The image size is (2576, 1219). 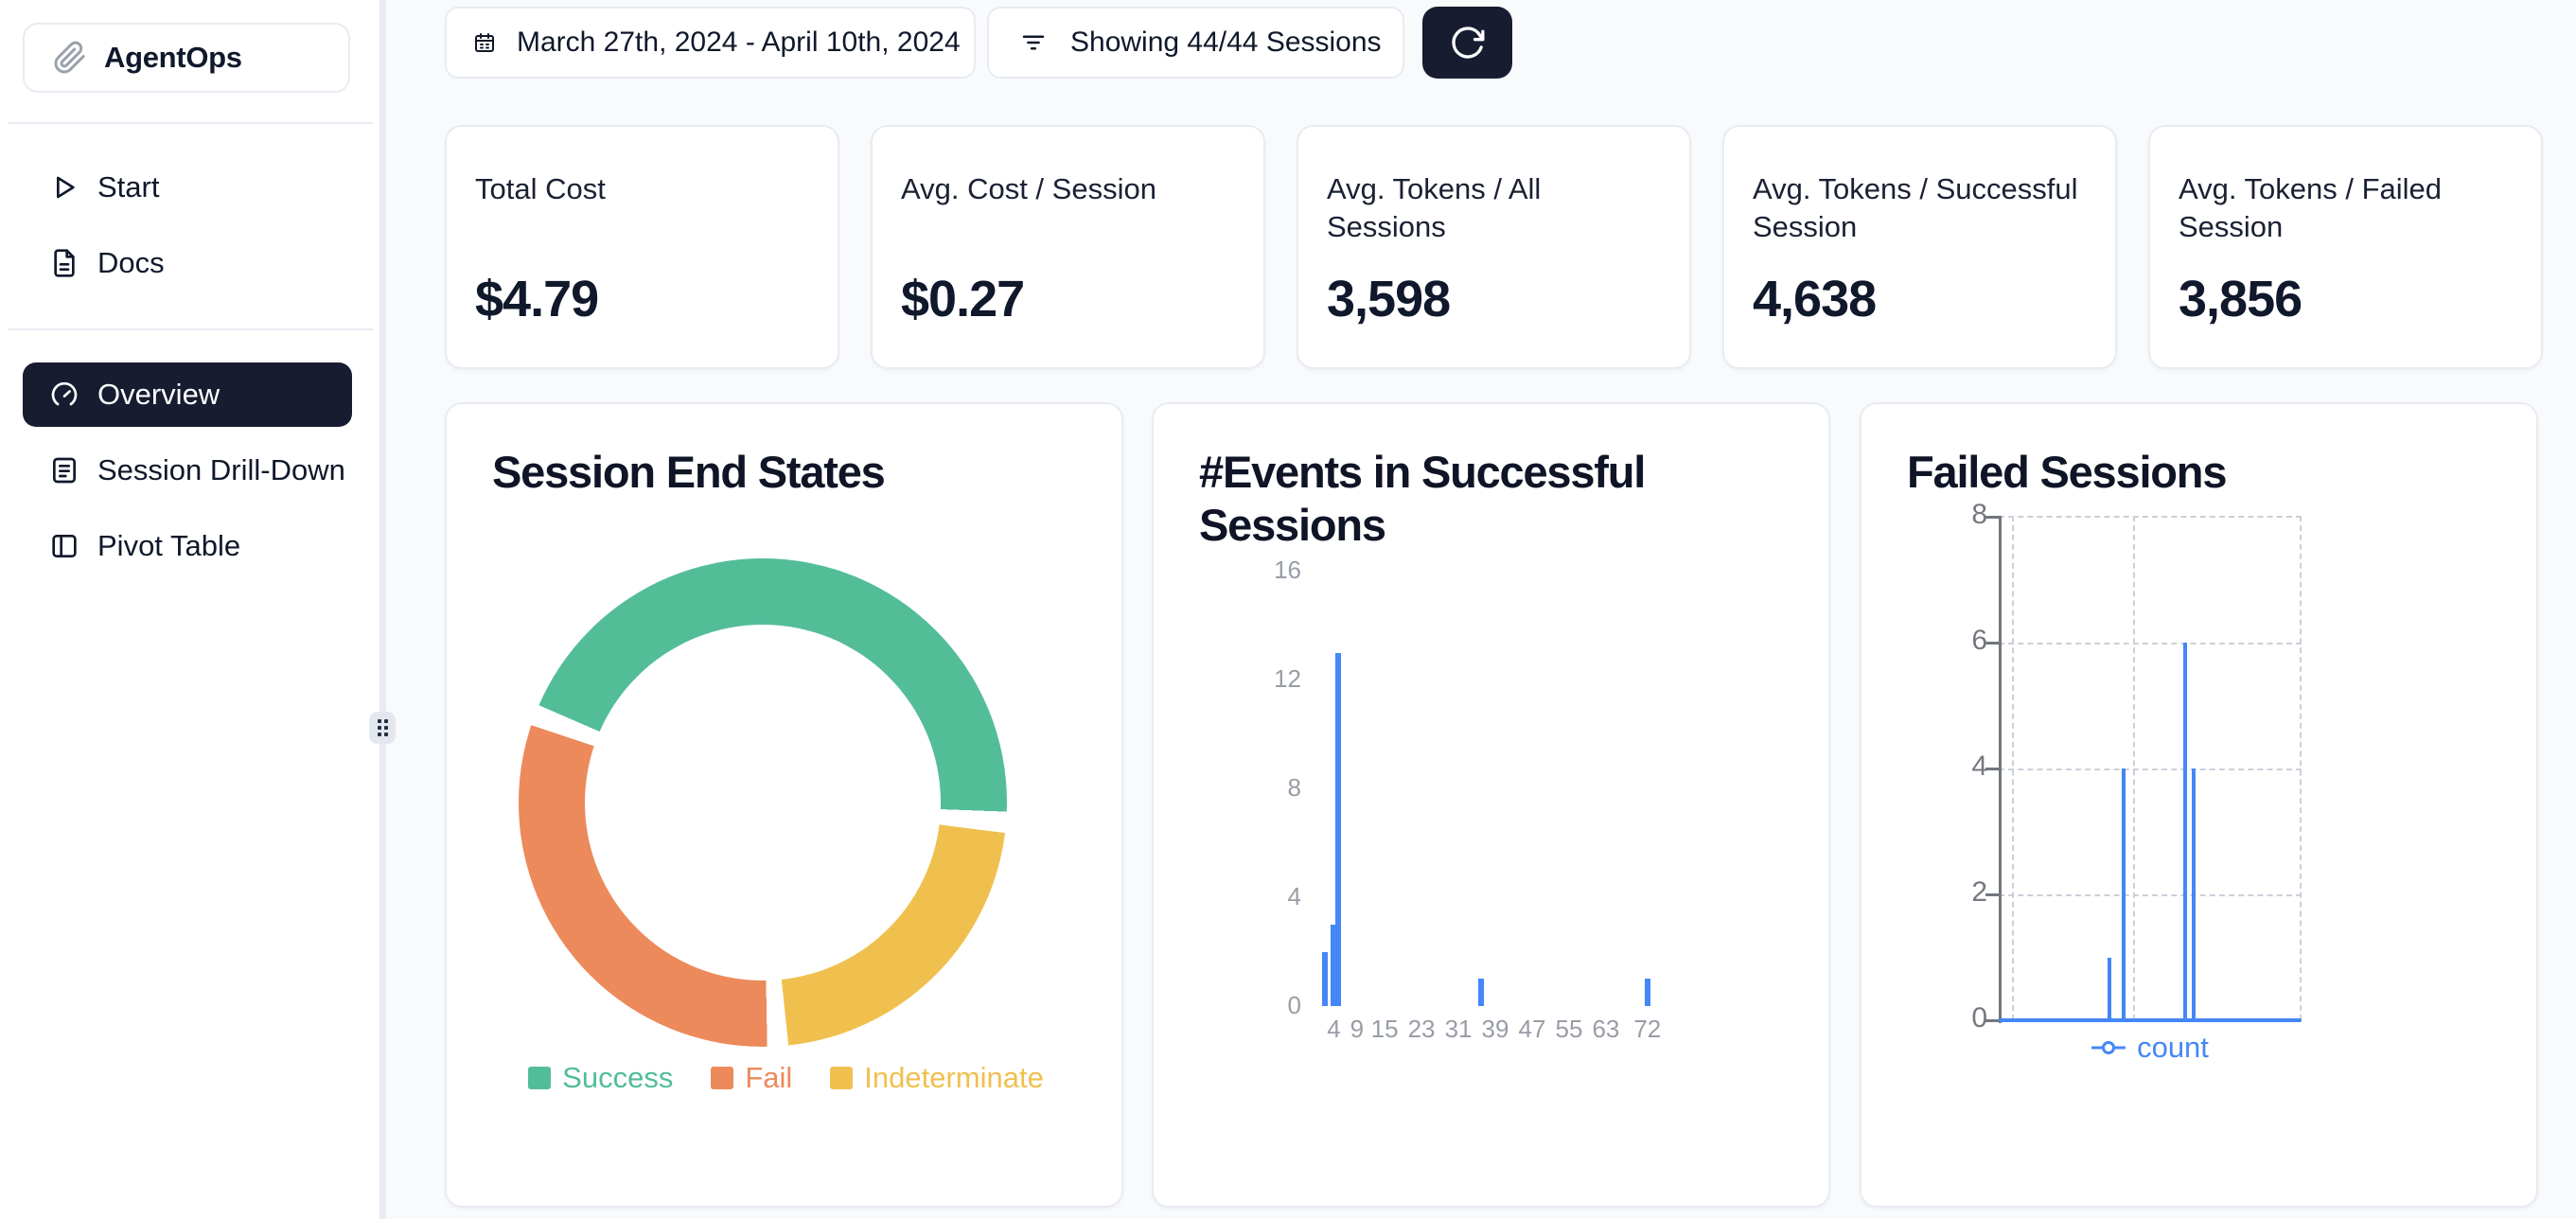 I want to click on sidebar-item-overview: Overview, so click(x=187, y=394).